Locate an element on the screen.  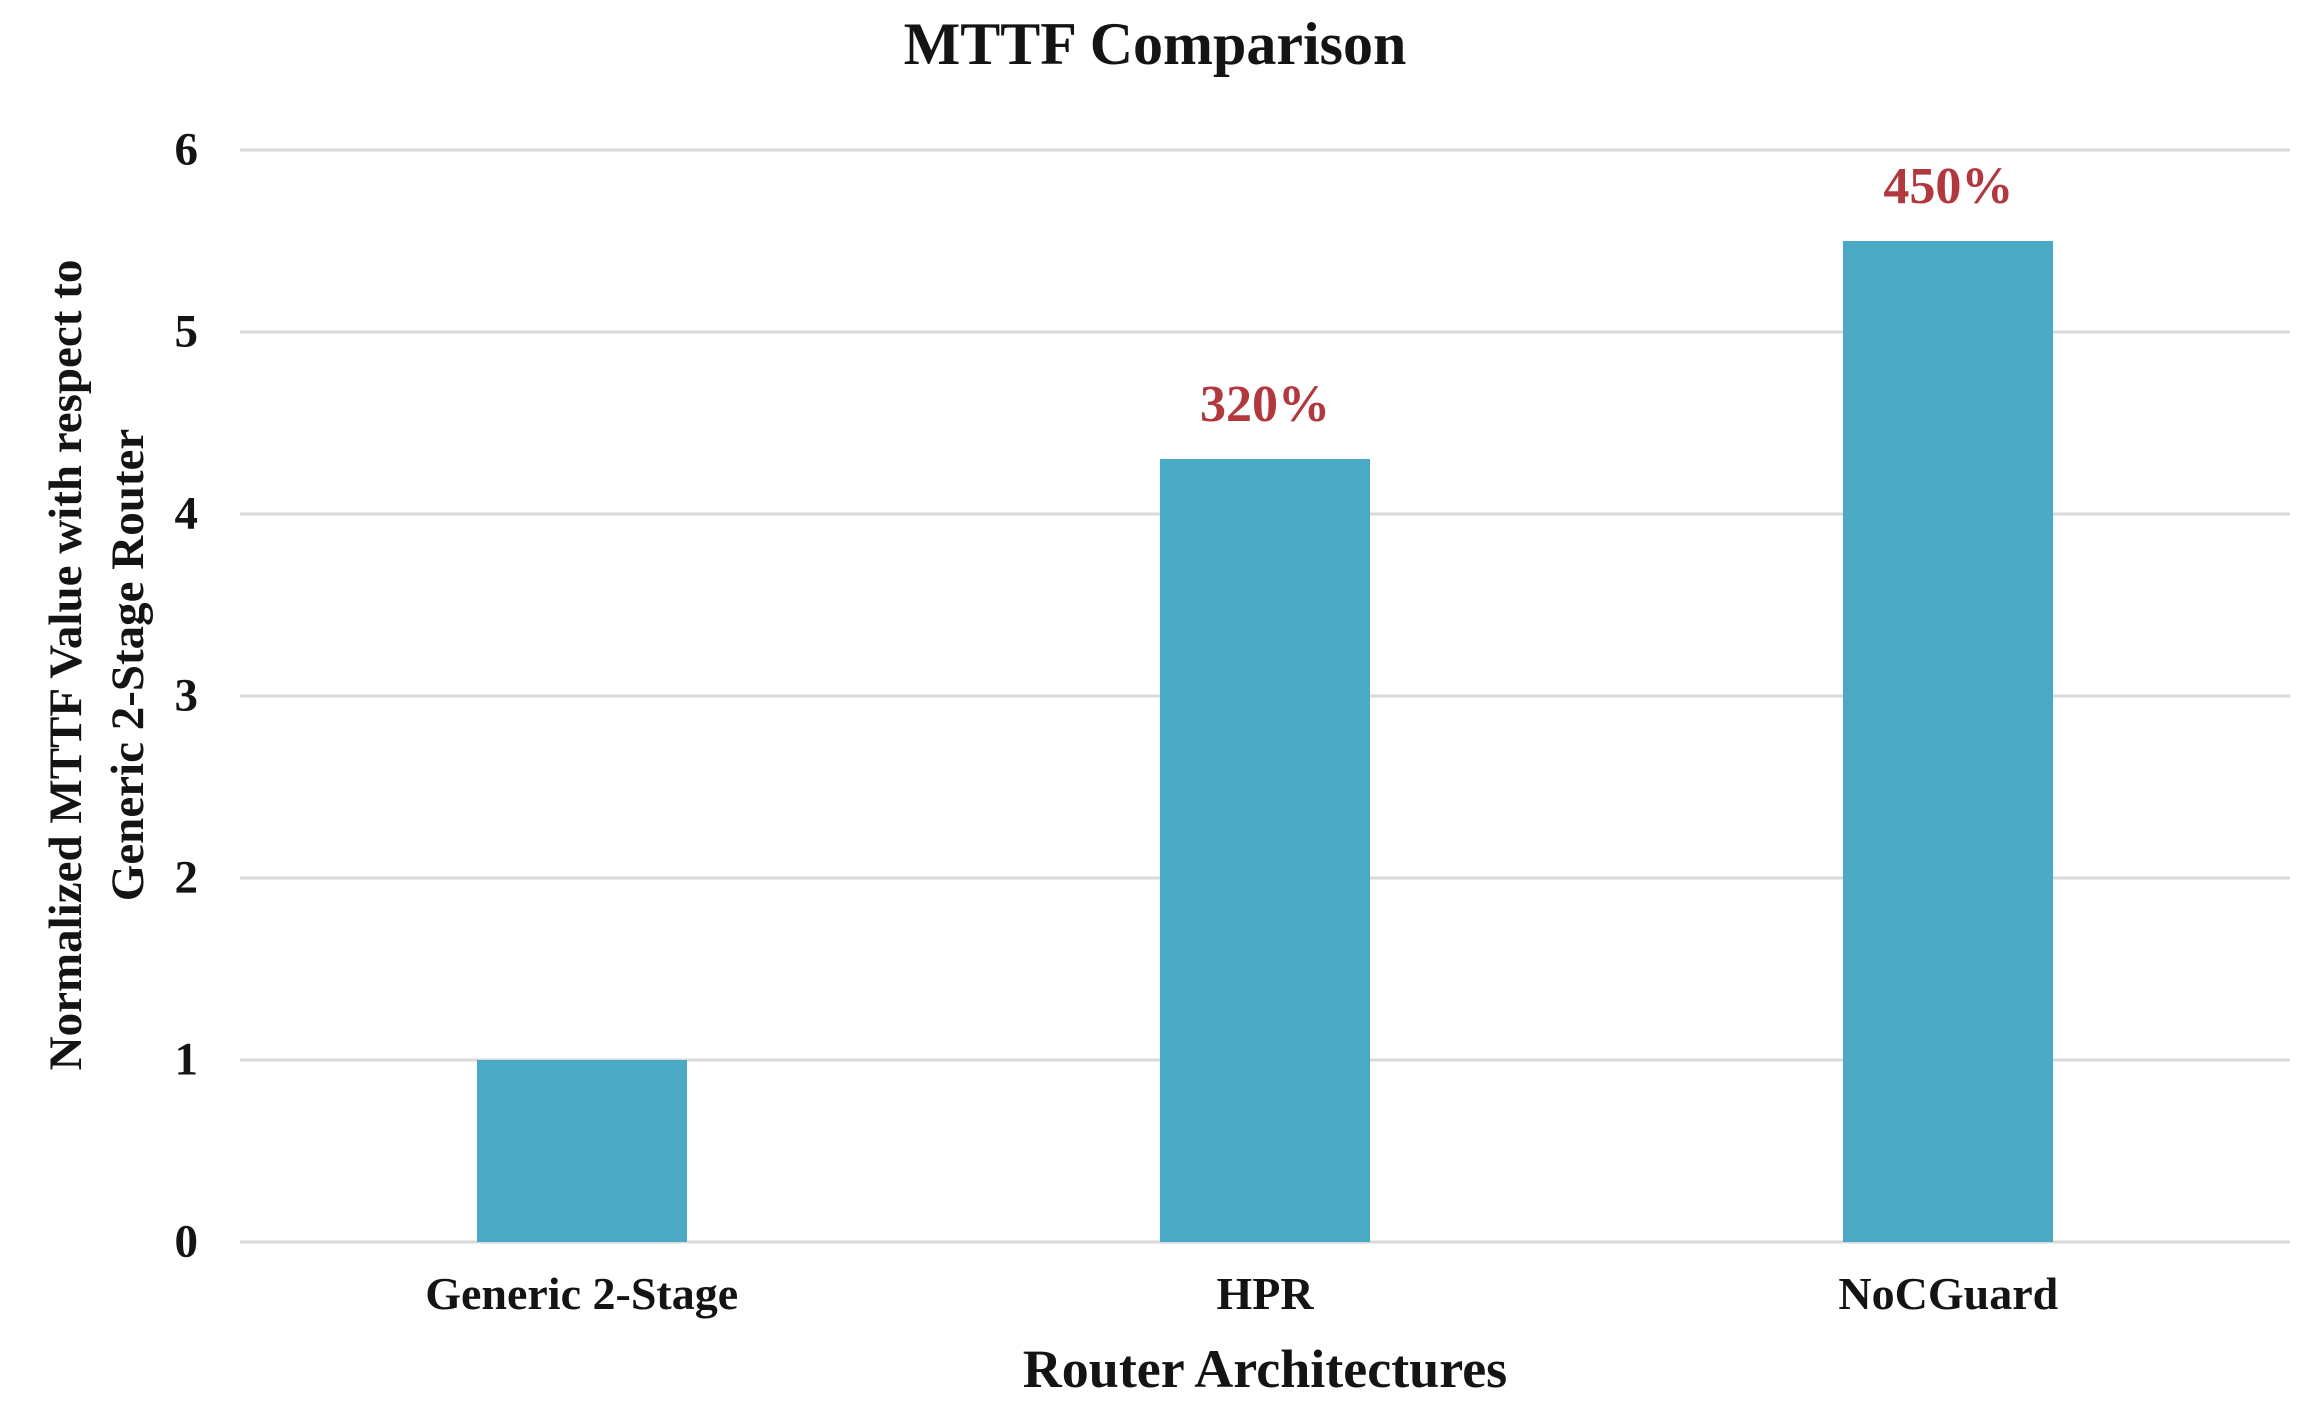
bar-hpr is located at coordinates (1264, 850).